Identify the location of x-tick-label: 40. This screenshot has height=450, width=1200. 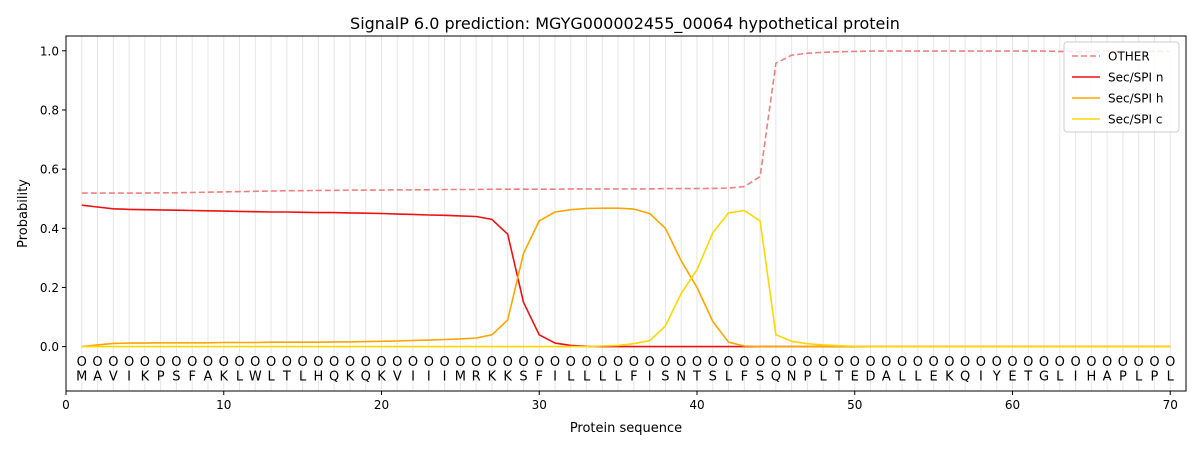
(696, 405).